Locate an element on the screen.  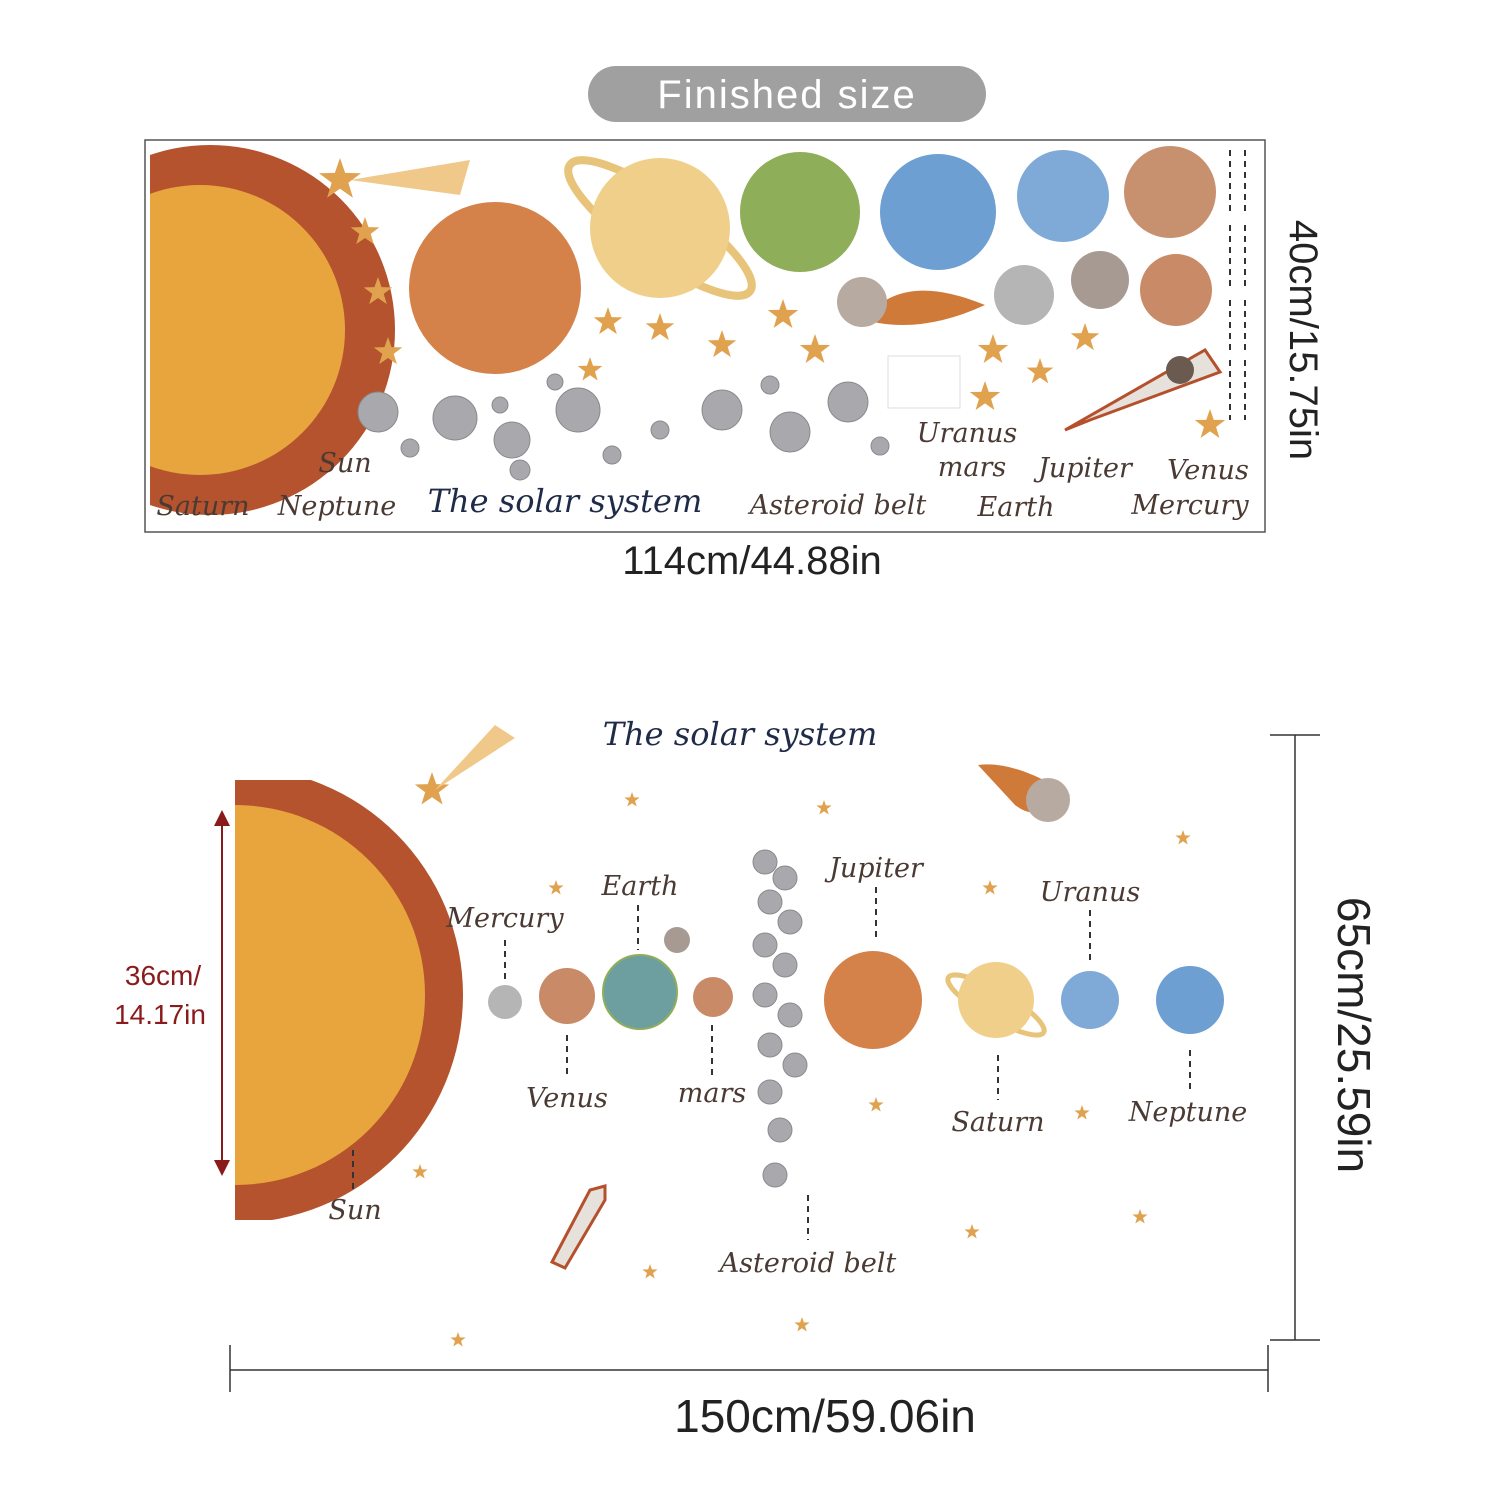
sun-height: 36cm/ is located at coordinates (163, 975).